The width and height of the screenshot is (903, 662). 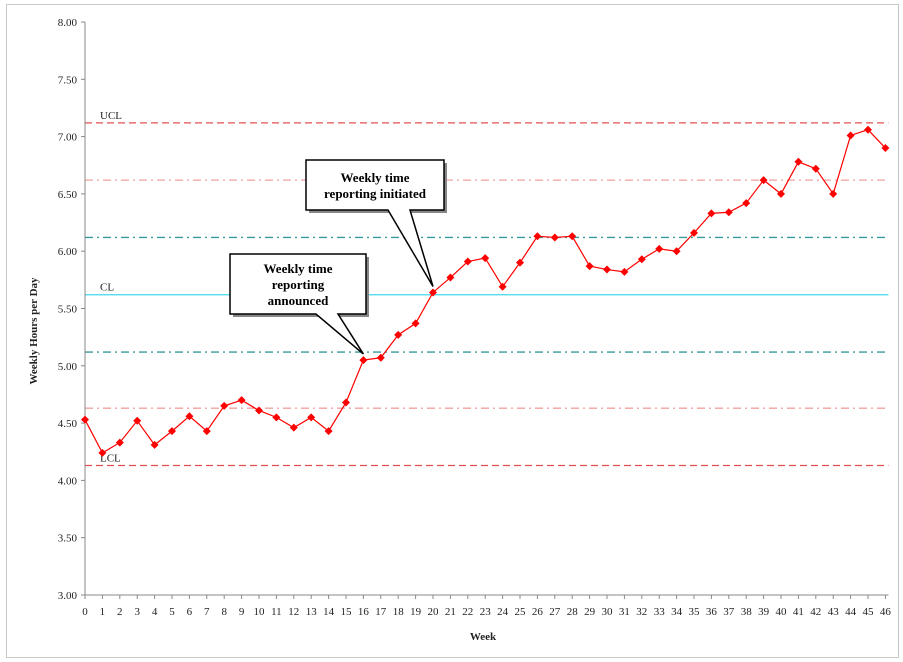 What do you see at coordinates (729, 612) in the screenshot?
I see `x-tick-label: 37` at bounding box center [729, 612].